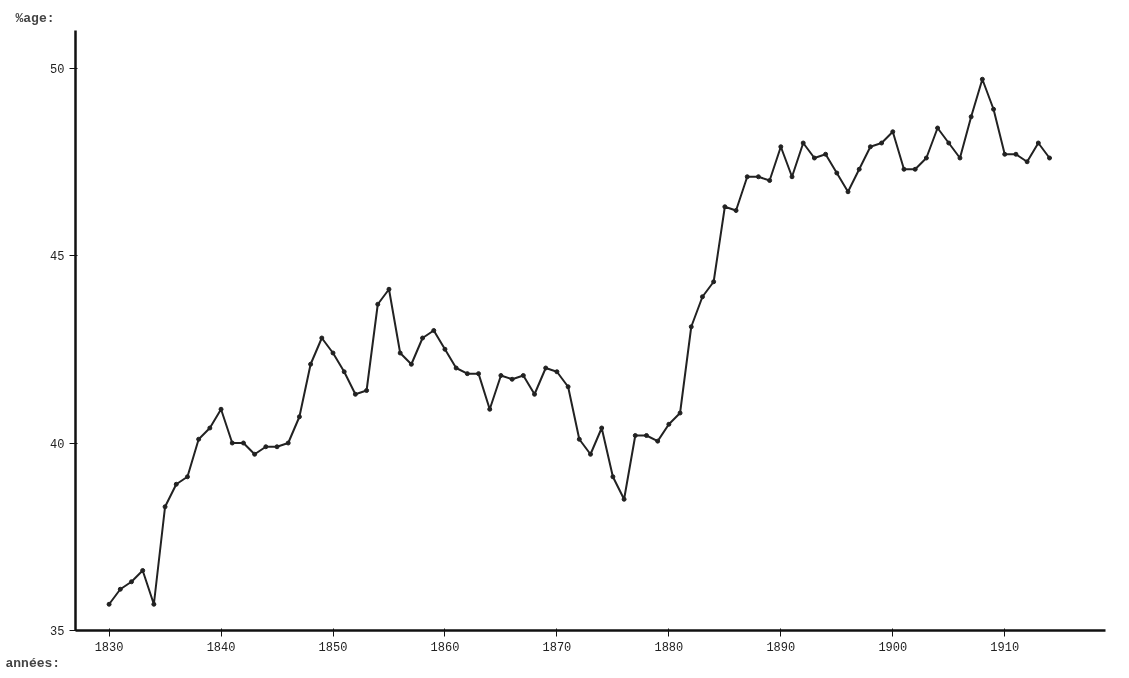  Describe the element at coordinates (669, 647) in the screenshot. I see `x-tick-label: 1880` at that location.